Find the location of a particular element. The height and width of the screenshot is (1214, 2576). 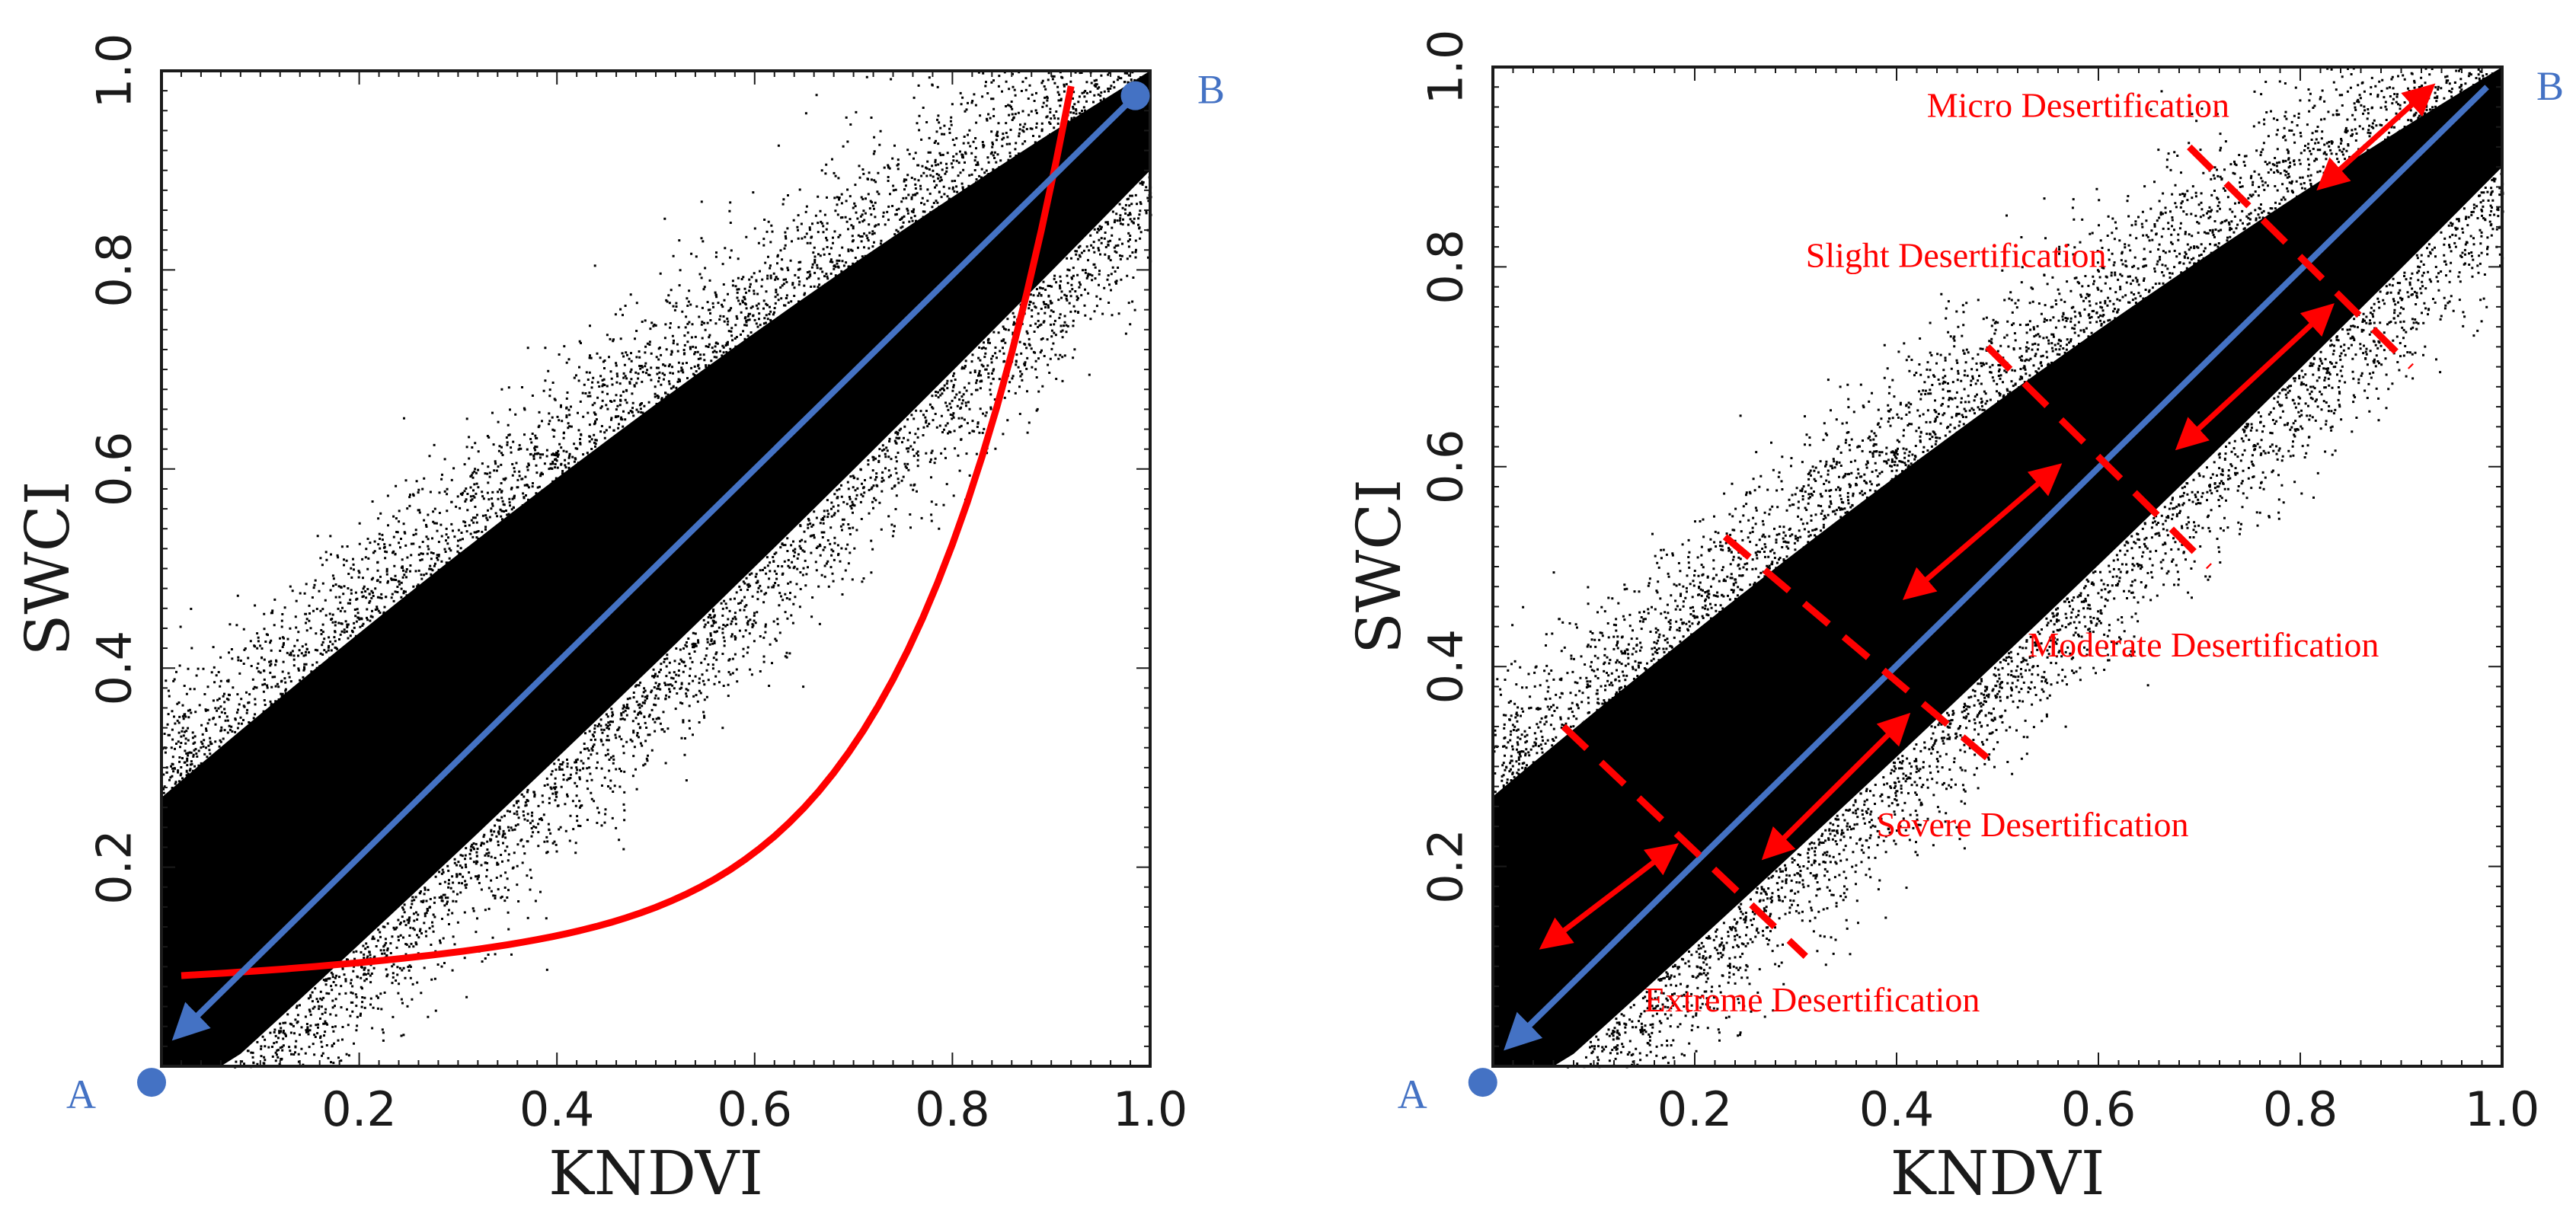

zone-label-4: Slight Desertification is located at coordinates (1957, 254).